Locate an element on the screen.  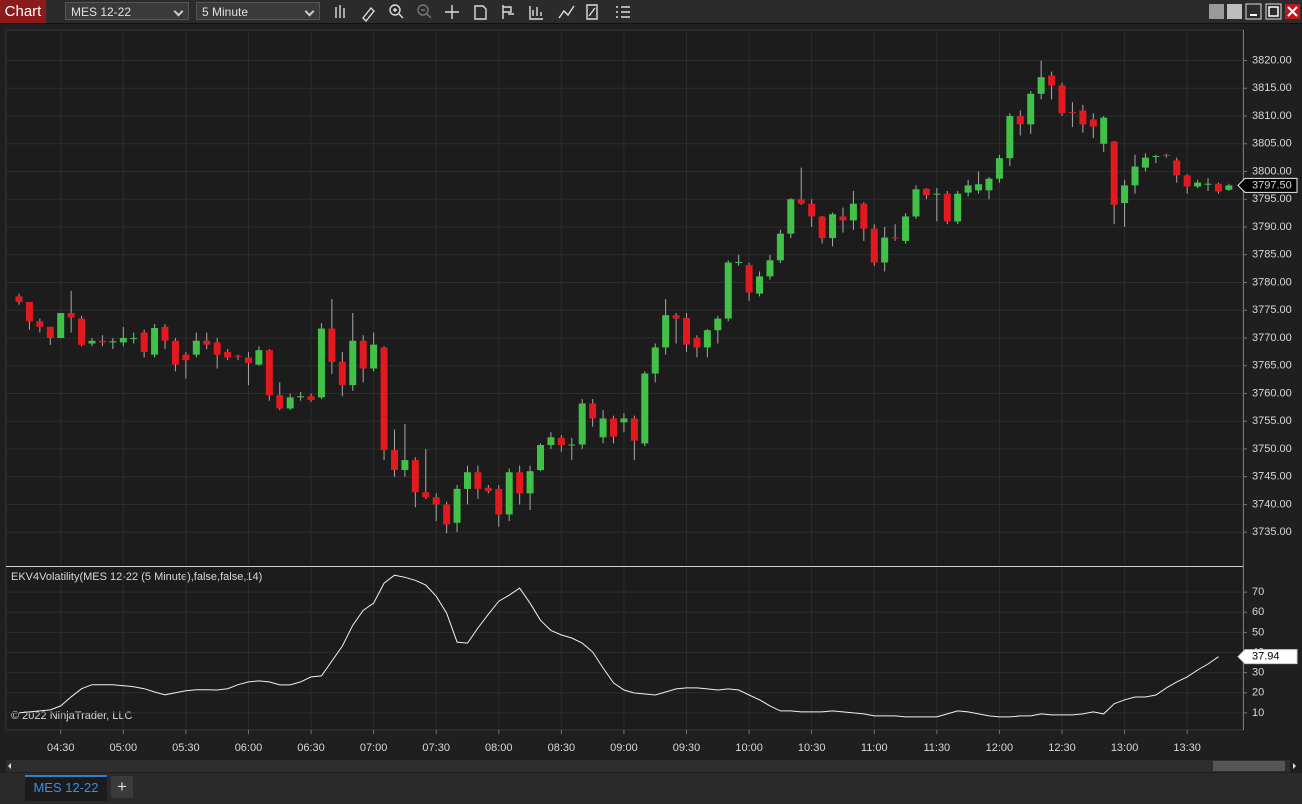
y-tick-label: 3770.00 is located at coordinates (1272, 338).